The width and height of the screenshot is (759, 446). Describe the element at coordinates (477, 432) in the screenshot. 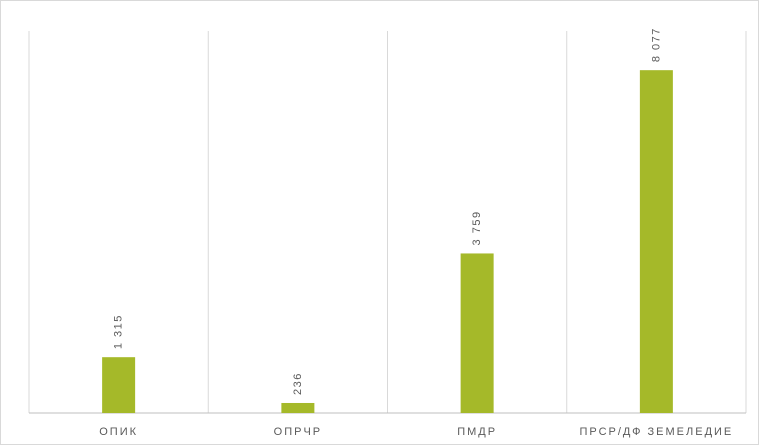

I see `category-label-3: ПМДР` at that location.